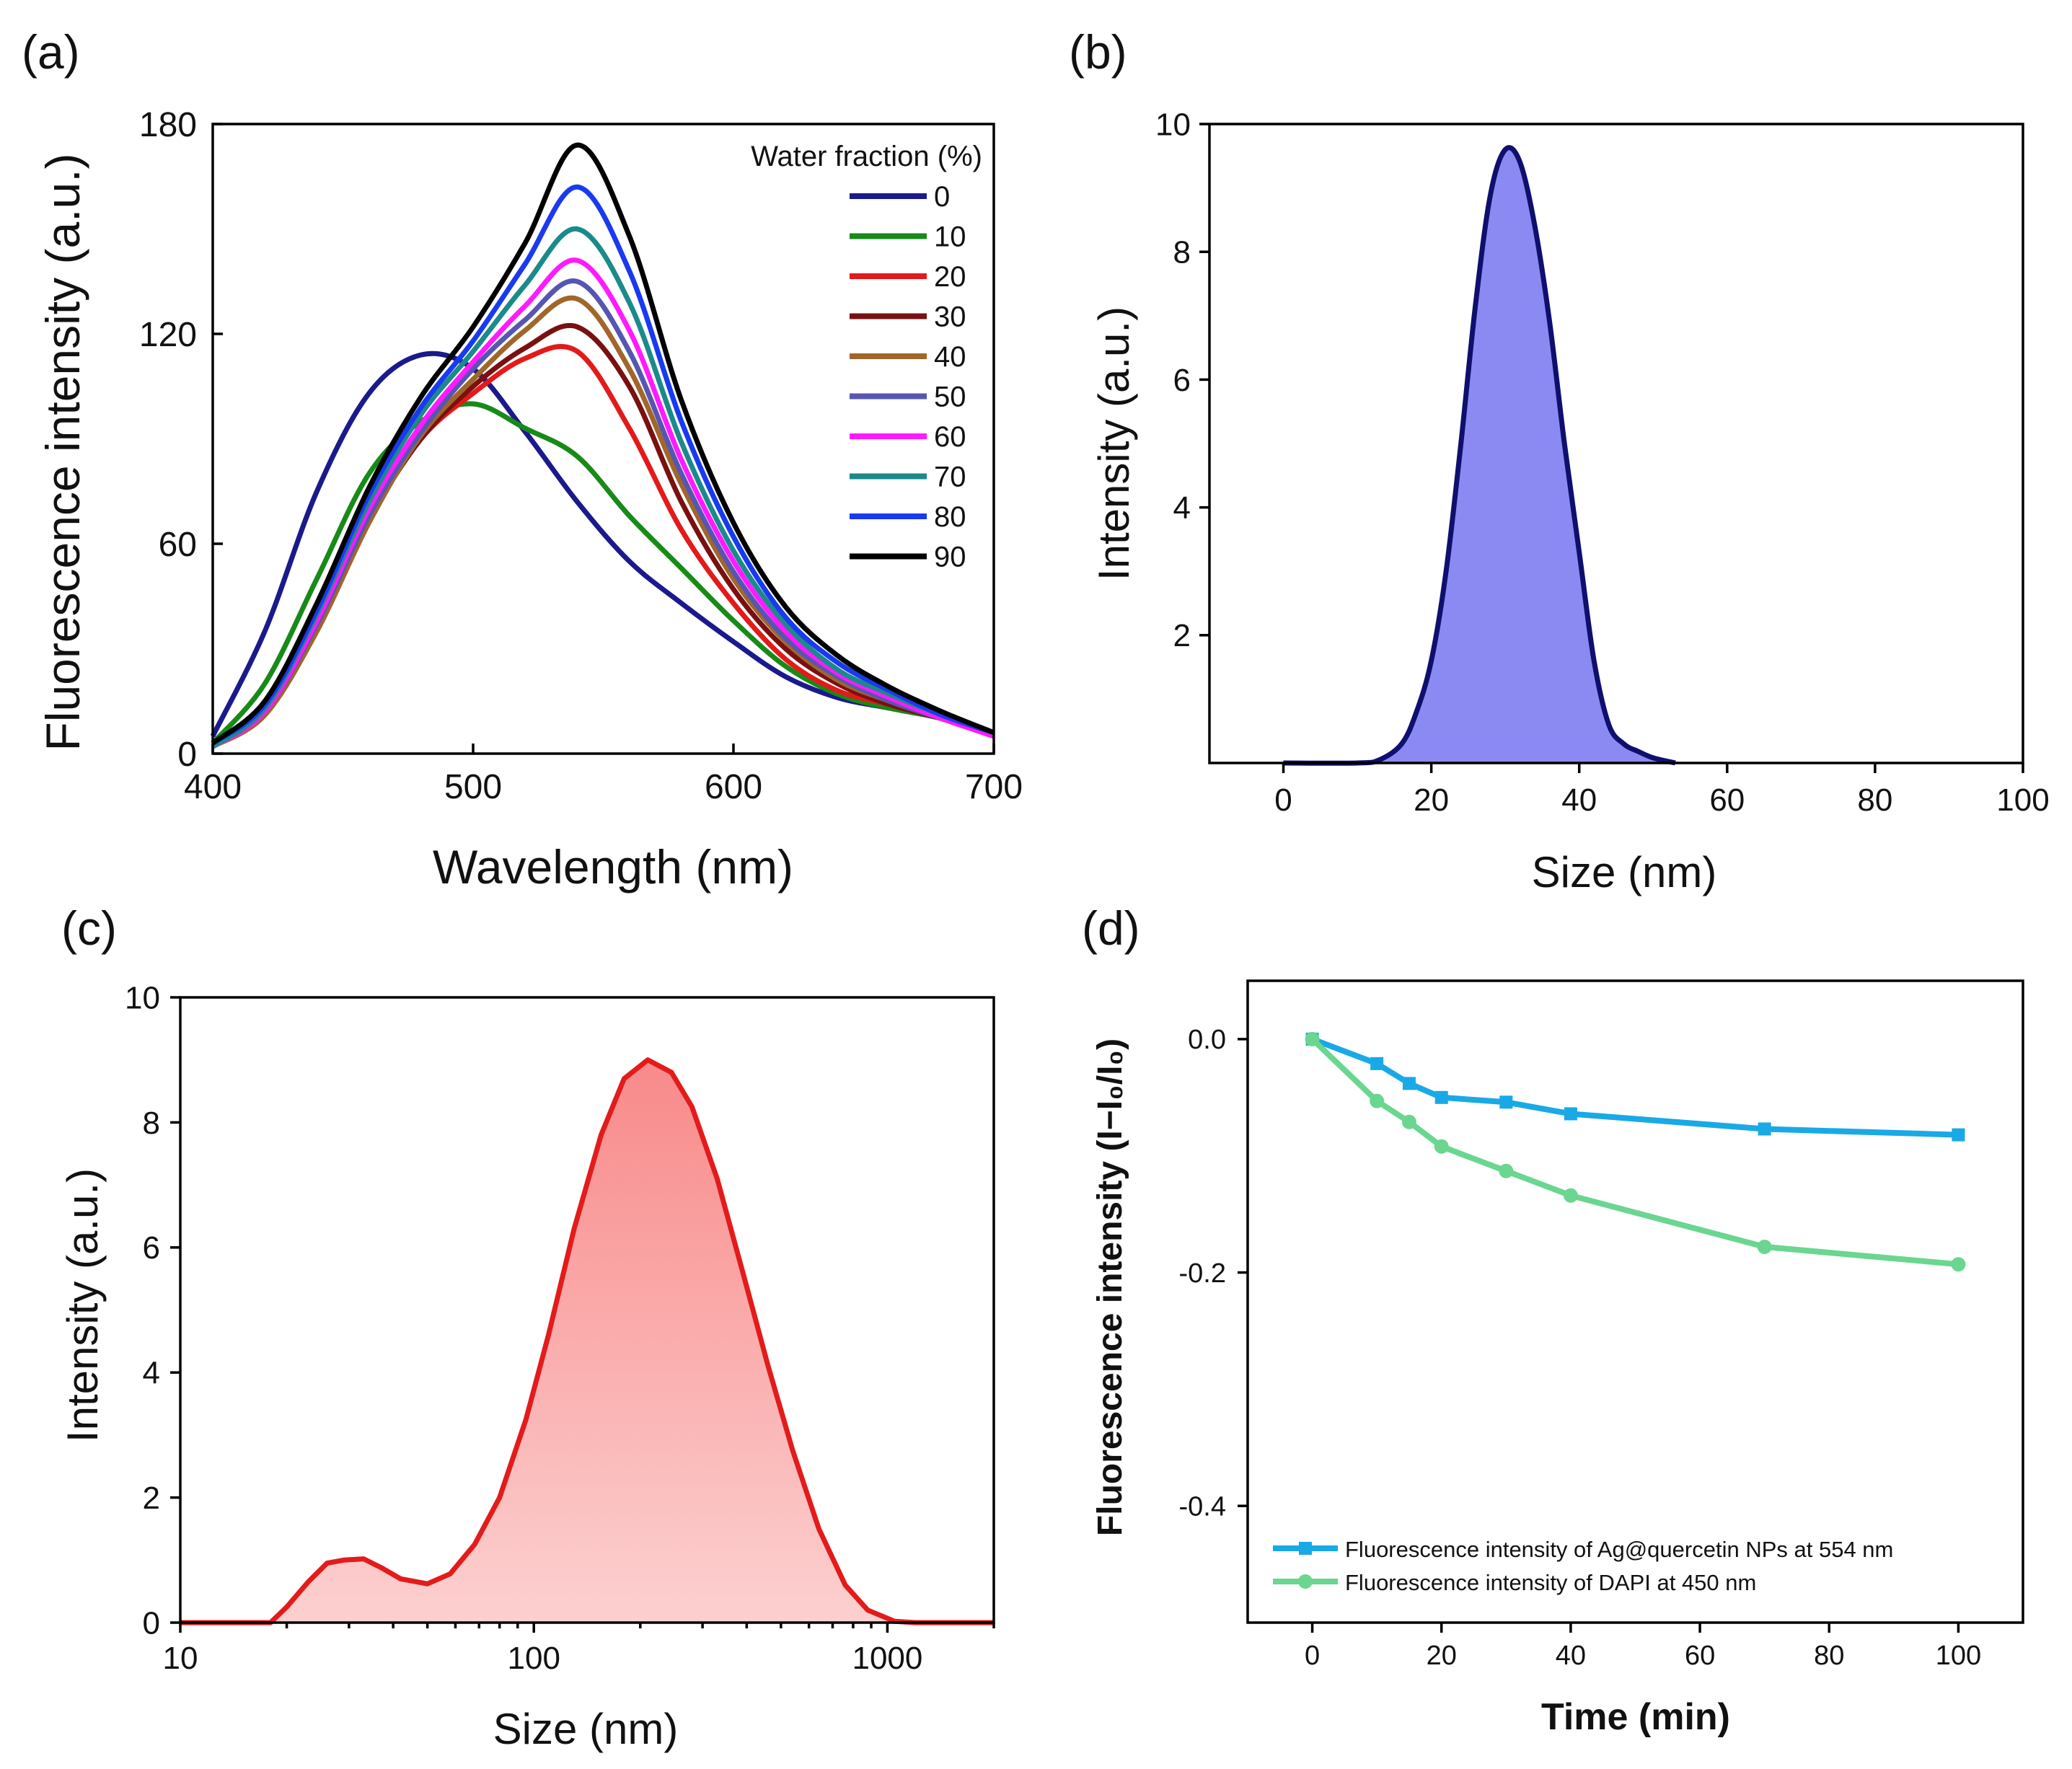  What do you see at coordinates (62, 452) in the screenshot?
I see `panel-a-y-axis-label: Fluorescence intensity (a.u.)` at bounding box center [62, 452].